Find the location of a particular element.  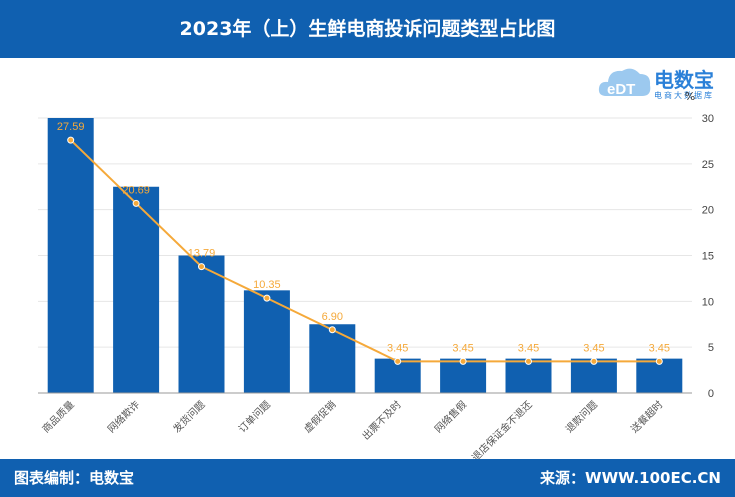

y-tick-label: 20 is located at coordinates (708, 211).